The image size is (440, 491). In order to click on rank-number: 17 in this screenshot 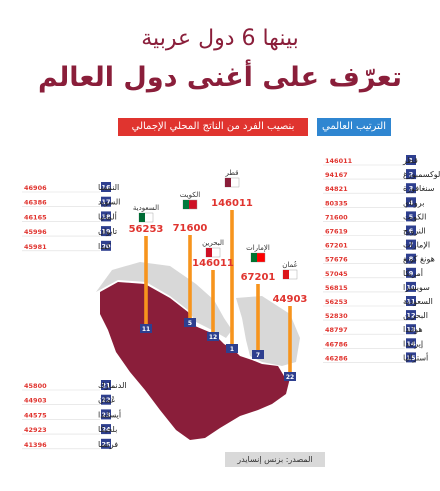, I will do `click(105, 202)`.